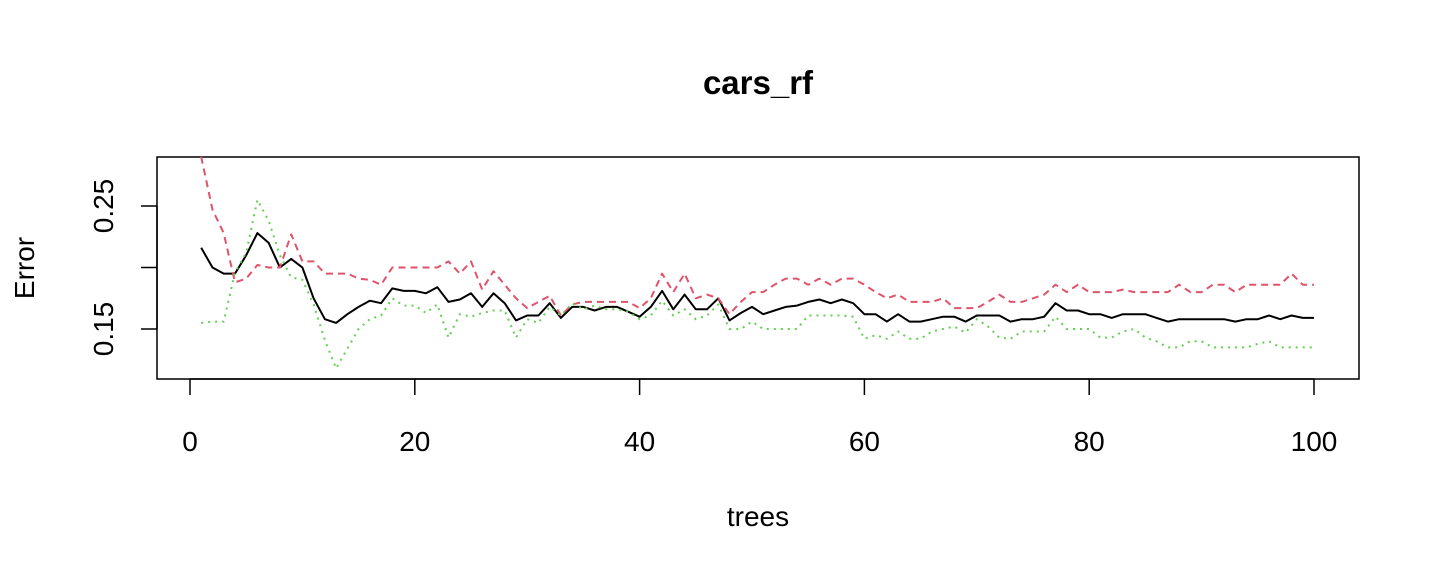  Describe the element at coordinates (190, 441) in the screenshot. I see `x-tick-label: 0` at that location.